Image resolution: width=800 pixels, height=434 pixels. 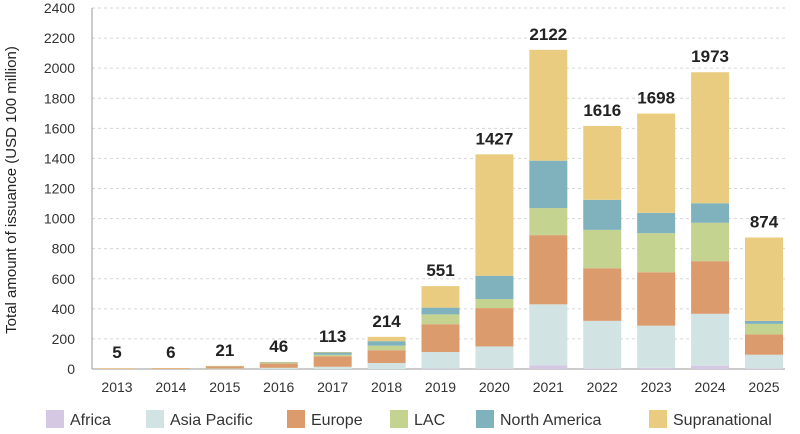 I want to click on total-label: 1698, so click(x=656, y=98).